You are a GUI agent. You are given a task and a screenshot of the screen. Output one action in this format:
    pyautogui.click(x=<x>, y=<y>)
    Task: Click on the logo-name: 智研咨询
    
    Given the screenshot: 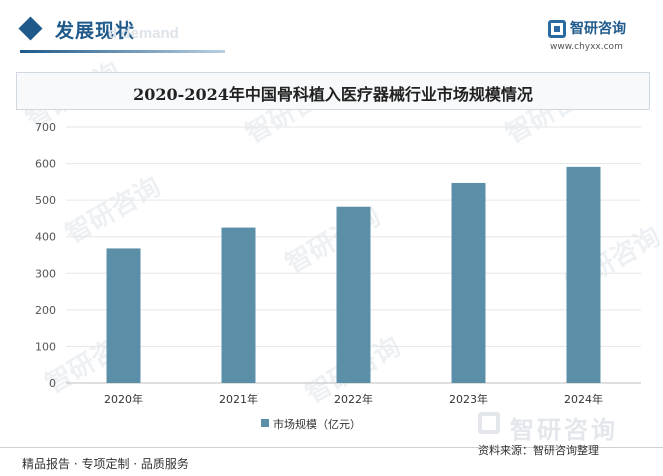 What is the action you would take?
    pyautogui.click(x=598, y=29)
    